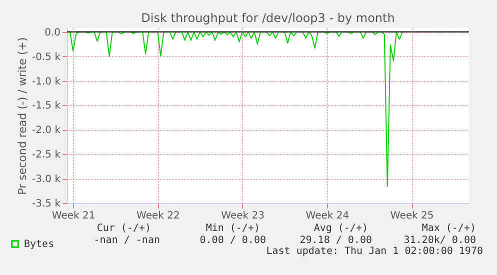 The height and width of the screenshot is (275, 497). What do you see at coordinates (341, 228) in the screenshot?
I see `text: Avg (-/+)` at bounding box center [341, 228].